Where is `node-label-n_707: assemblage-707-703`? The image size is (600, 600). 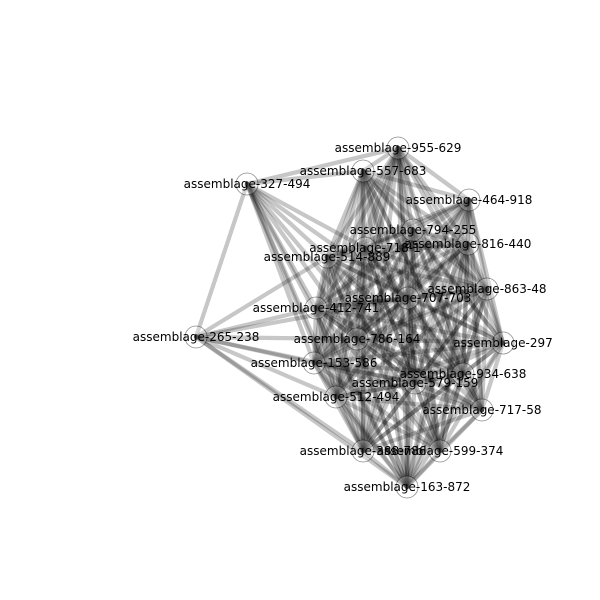 node-label-n_707: assemblage-707-703 is located at coordinates (408, 298).